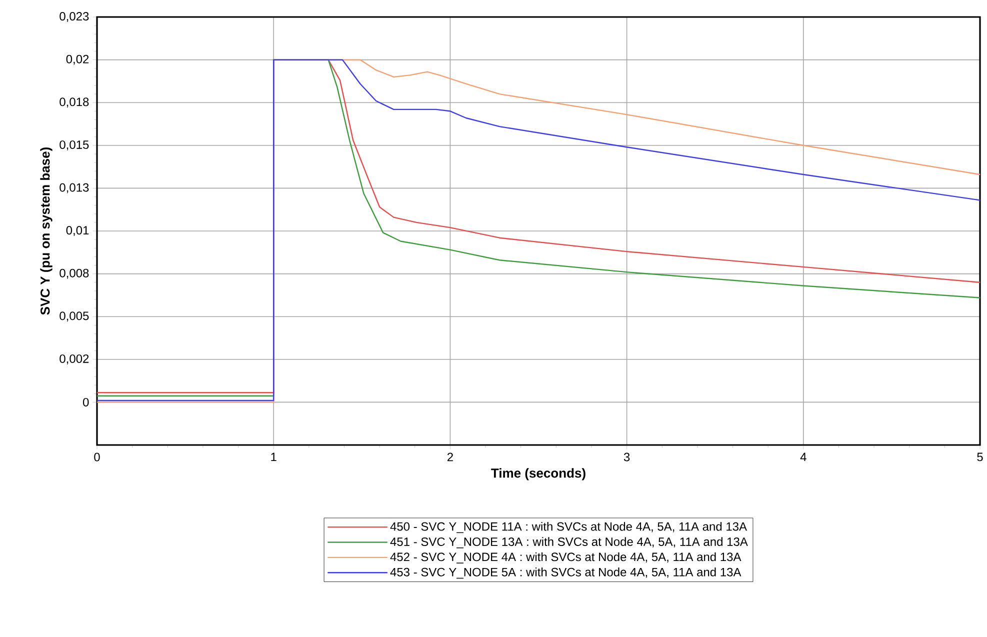  I want to click on y-tick-label: 0,005, so click(74, 317).